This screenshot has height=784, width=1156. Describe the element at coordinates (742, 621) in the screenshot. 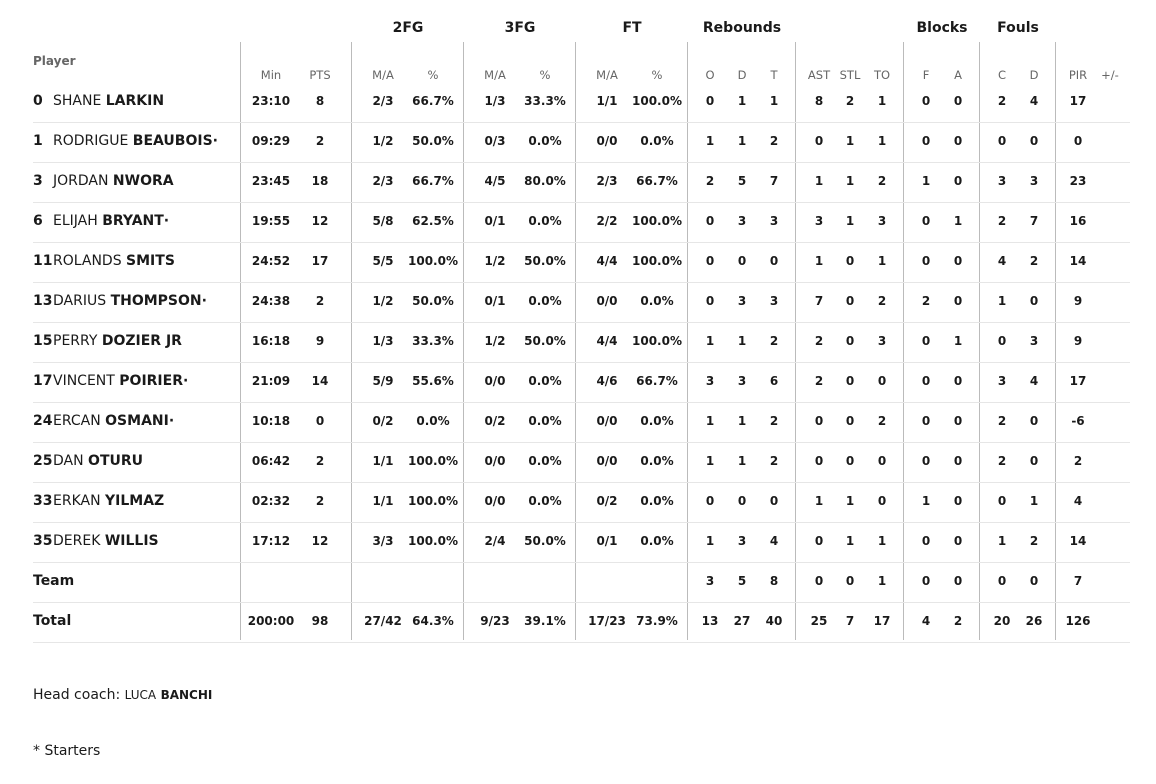

I see `stat-cell: 27` at that location.